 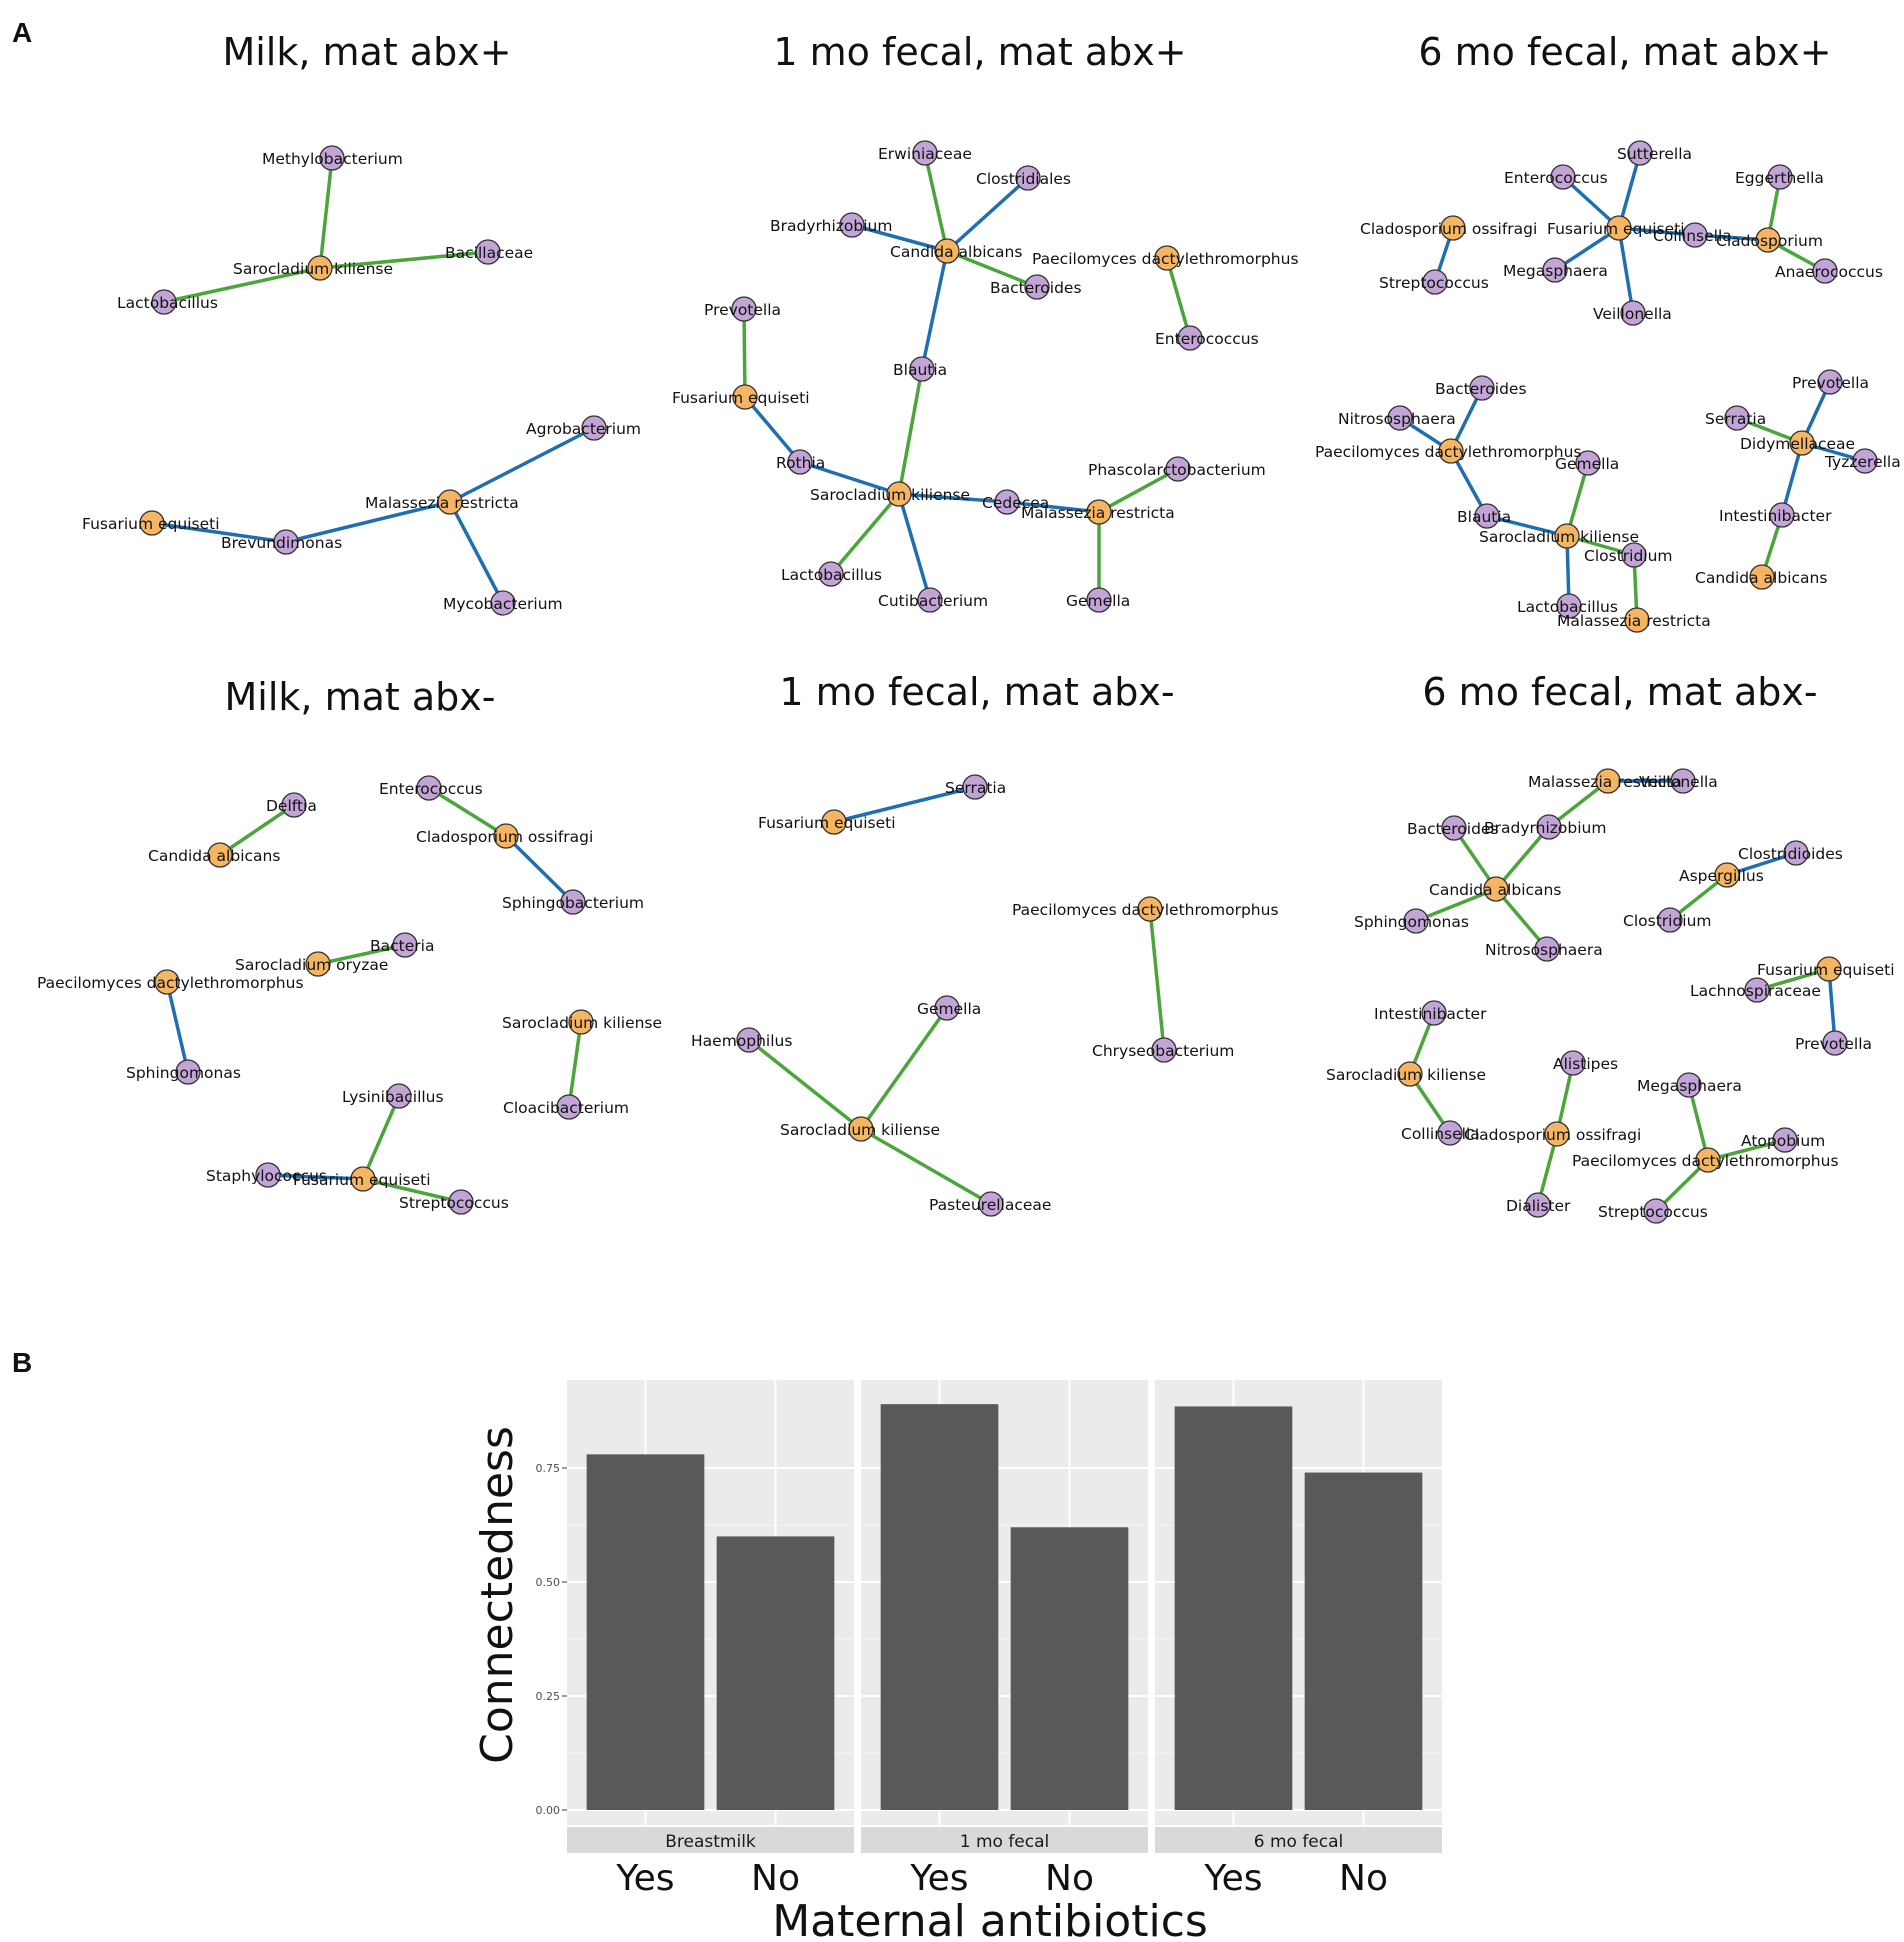 I want to click on network-title: Milk, mat abx+, so click(x=366, y=52).